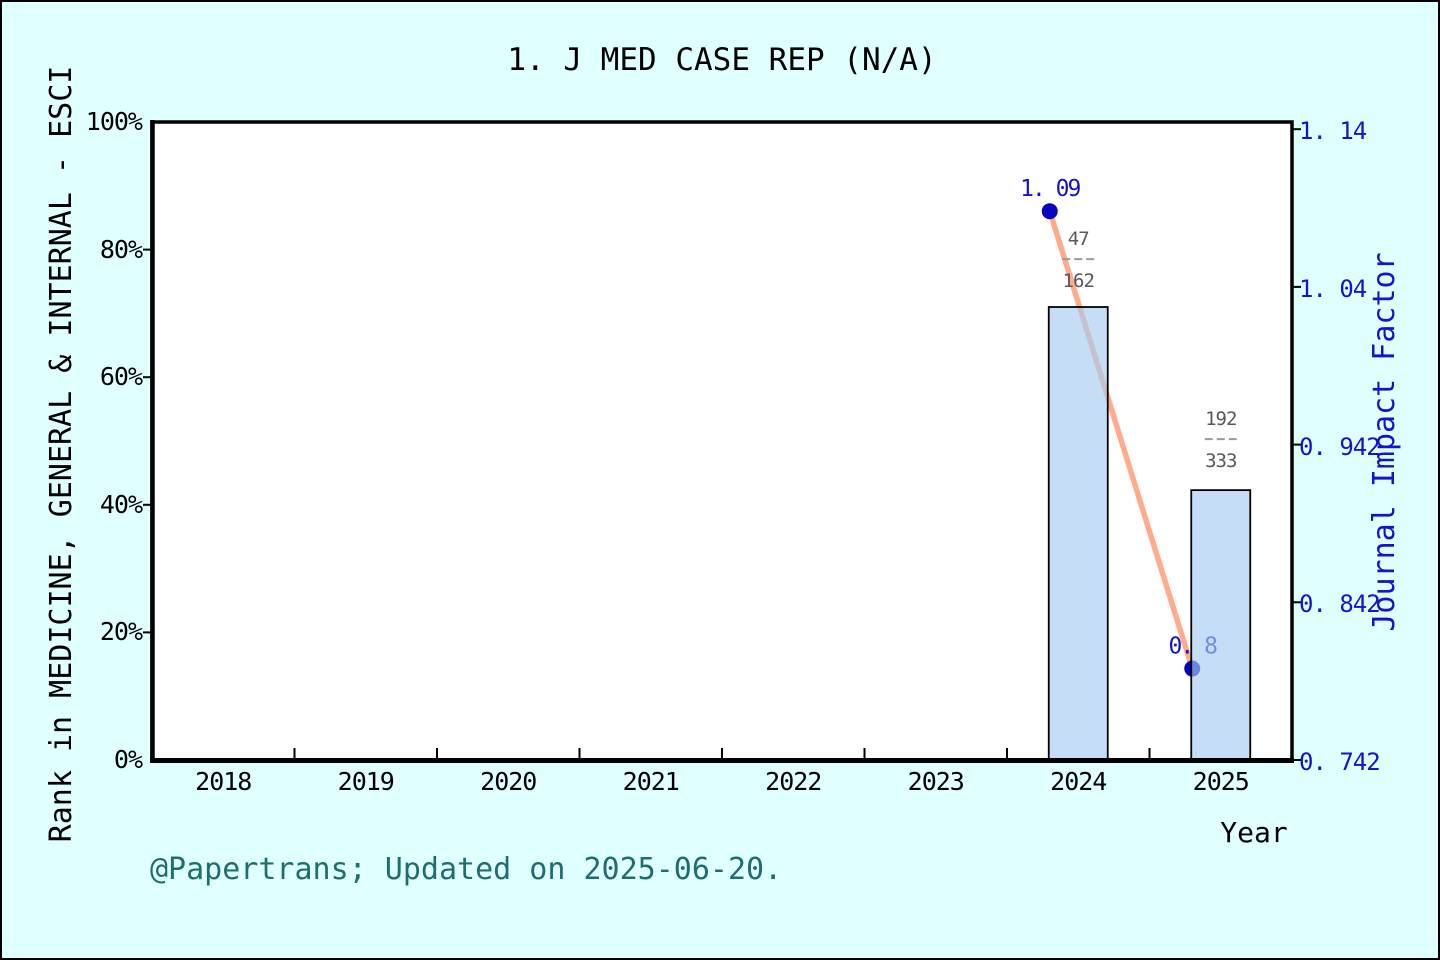 Image resolution: width=1440 pixels, height=960 pixels. I want to click on rank-bar-2025, so click(1221, 625).